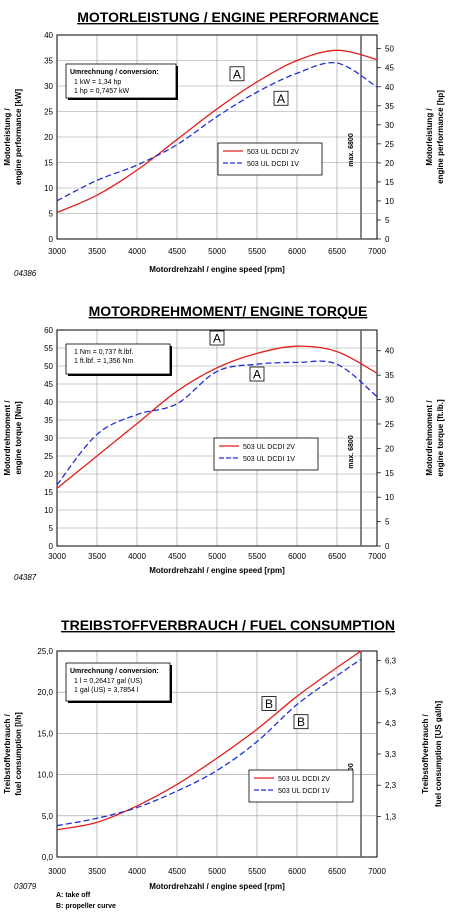 This screenshot has width=457, height=917. What do you see at coordinates (217, 251) in the screenshot?
I see `x-tick-label: 5000` at bounding box center [217, 251].